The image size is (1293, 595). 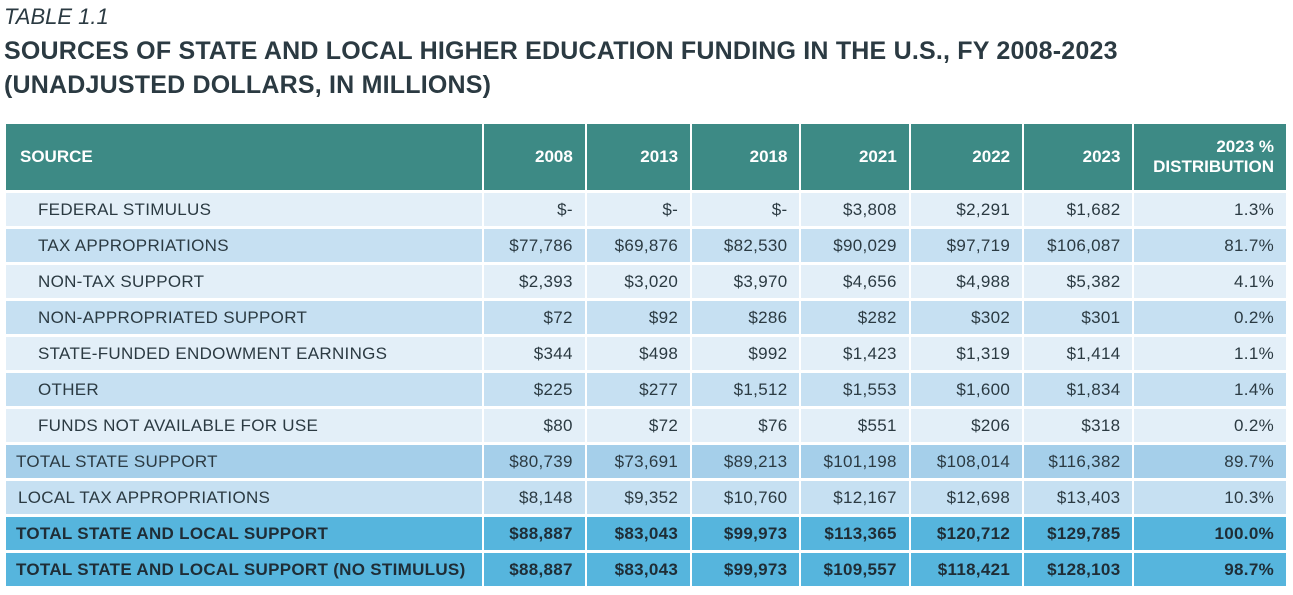 I want to click on cell-source: FEDERAL STIMULUS, so click(x=244, y=209).